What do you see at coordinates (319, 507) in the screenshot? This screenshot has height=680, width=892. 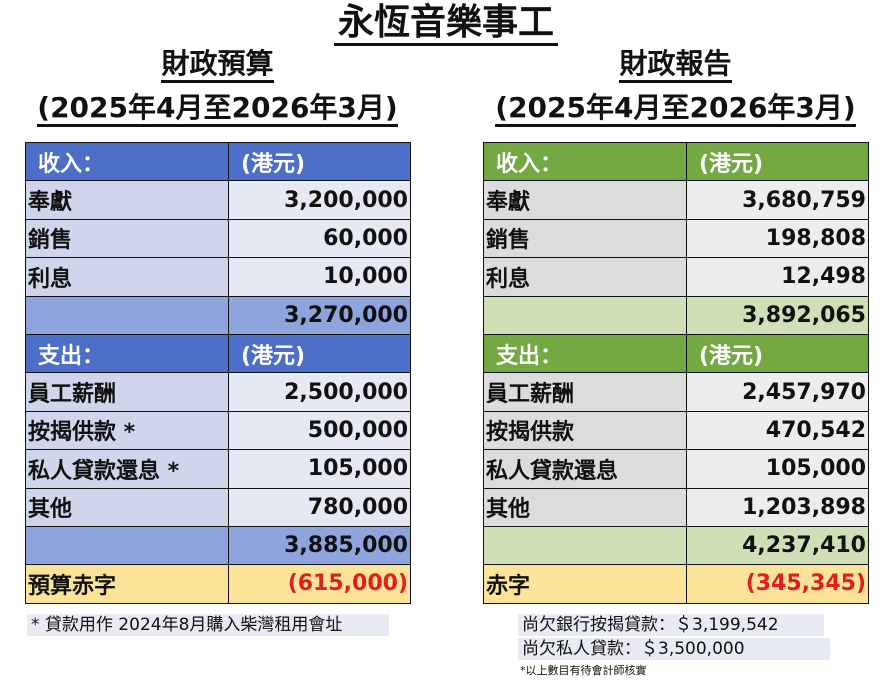 I see `row-value: 780,000` at bounding box center [319, 507].